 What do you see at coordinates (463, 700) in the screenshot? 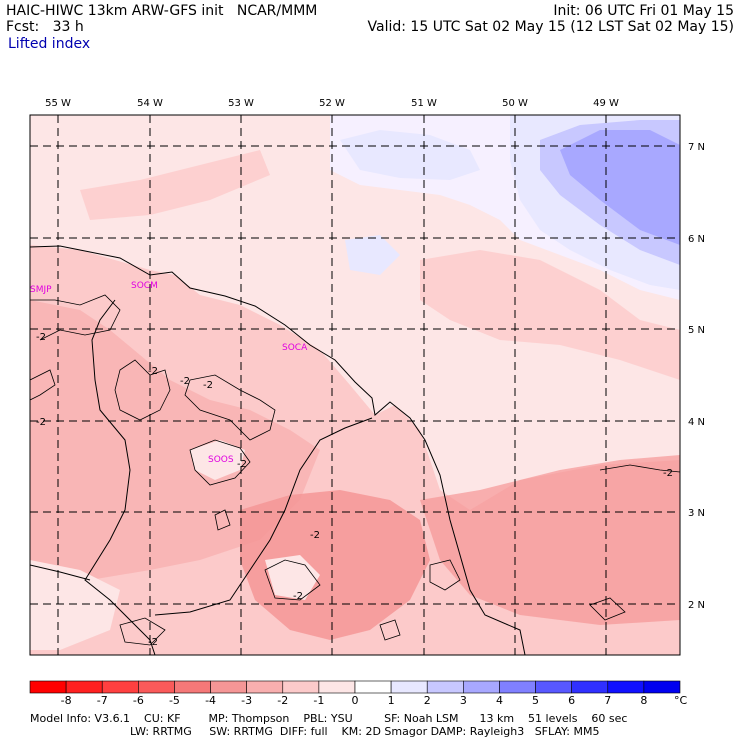
I see `colorbar-tick-label: 3` at bounding box center [463, 700].